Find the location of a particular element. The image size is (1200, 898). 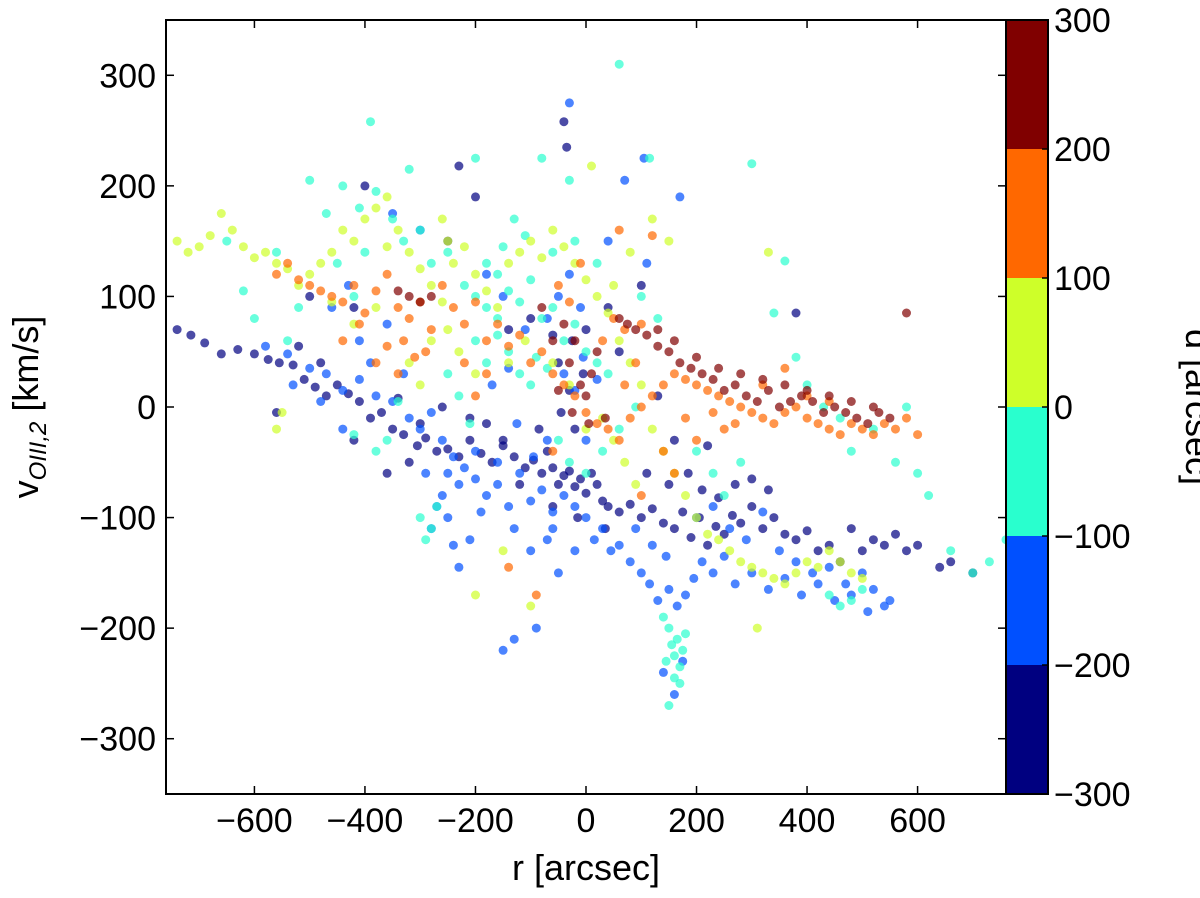

colorbar-tick-label: −300 is located at coordinates (1092, 795).